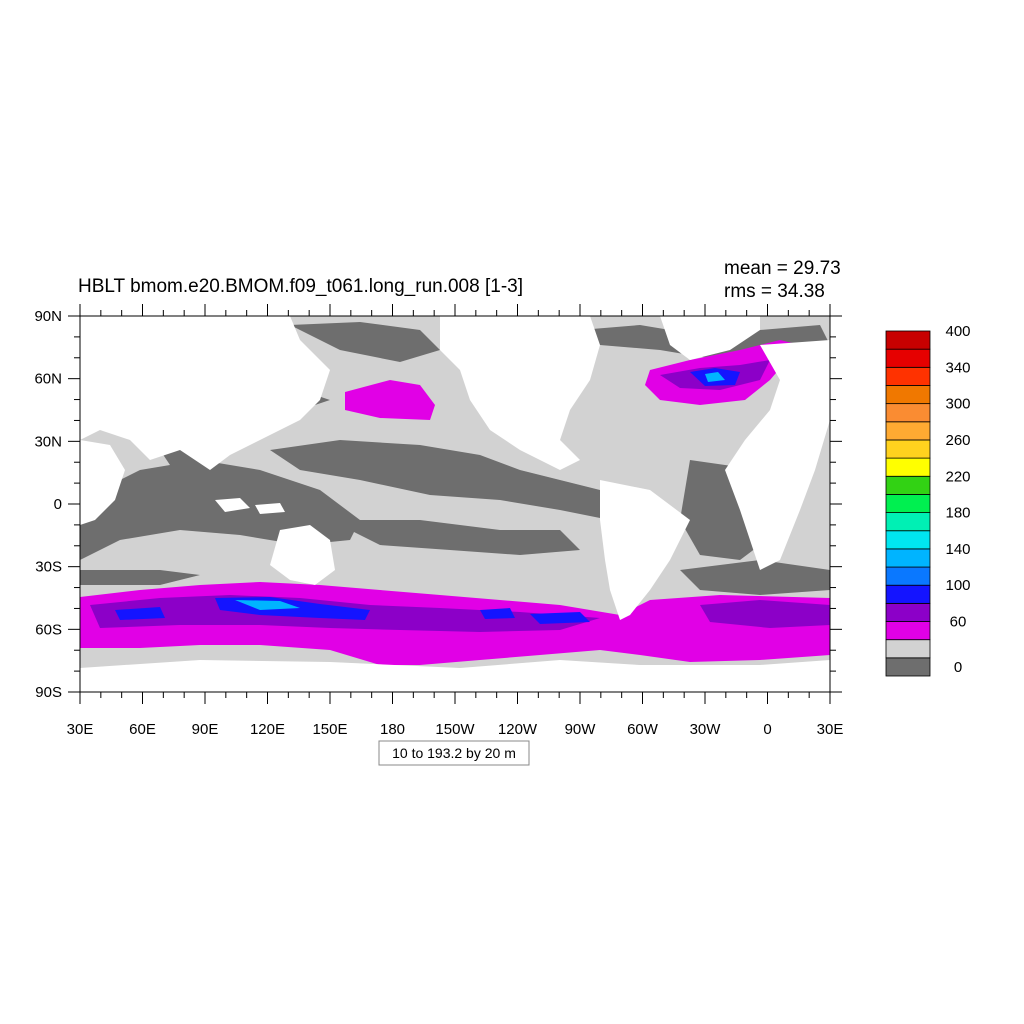  What do you see at coordinates (957, 440) in the screenshot?
I see `colorbar-label: 260` at bounding box center [957, 440].